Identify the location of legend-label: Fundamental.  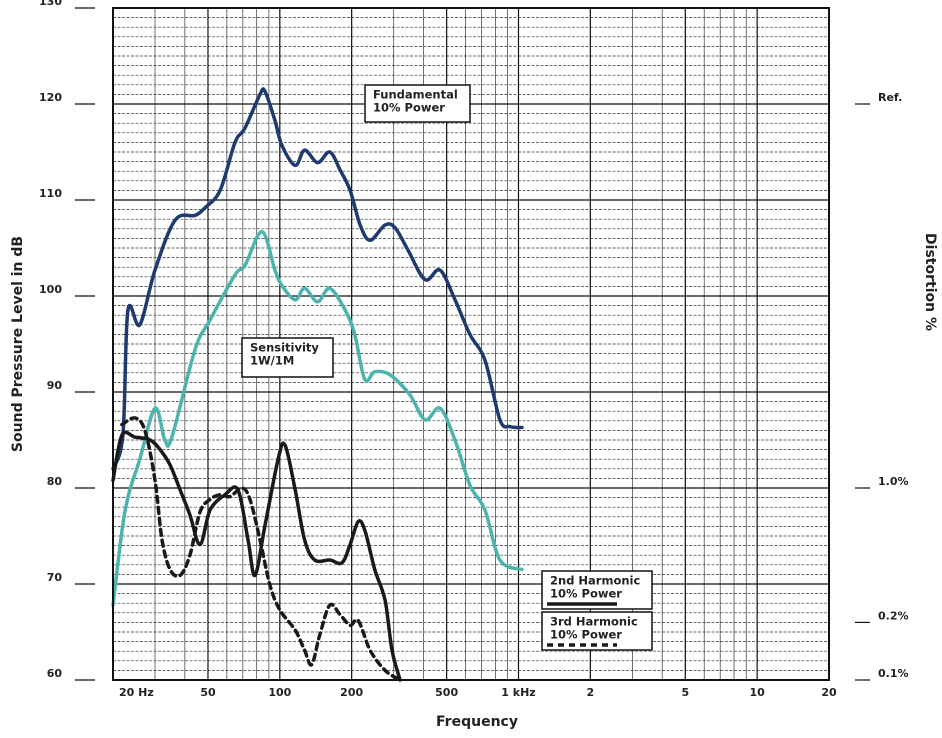
(415, 95).